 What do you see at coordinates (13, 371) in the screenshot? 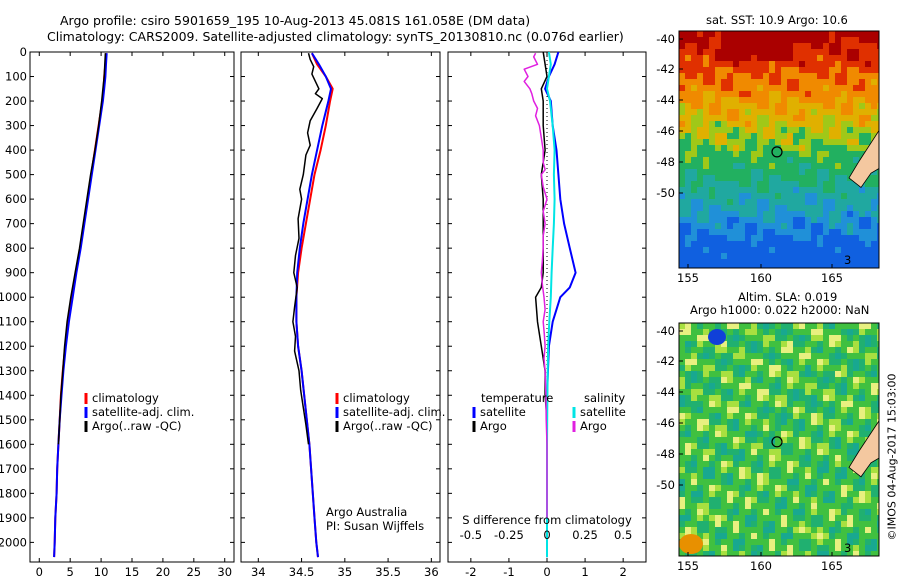
I see `y-tick-label: 1300` at bounding box center [13, 371].